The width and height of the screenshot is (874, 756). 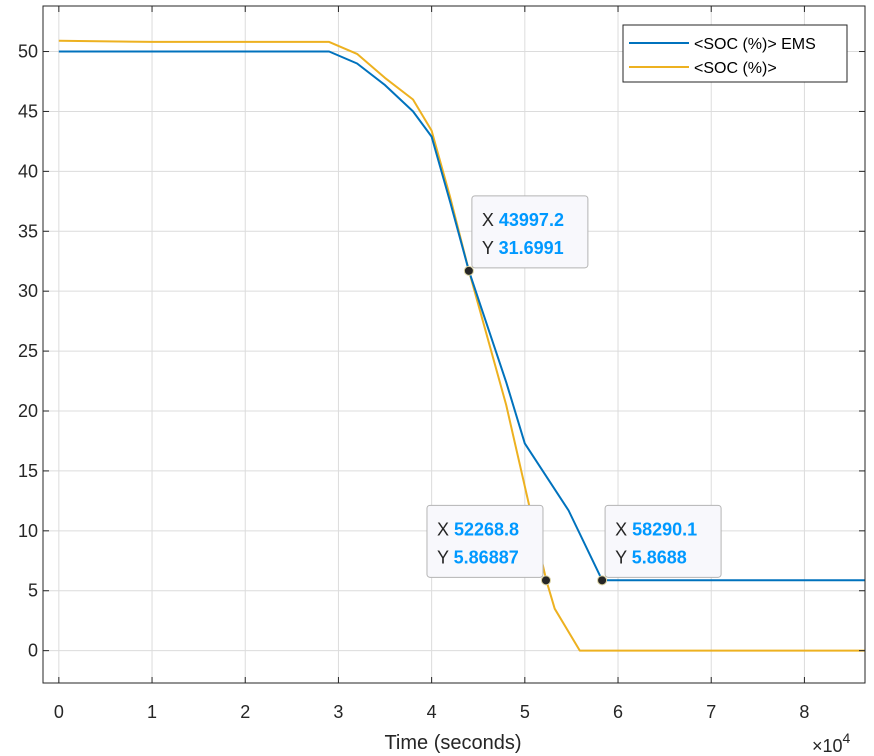 What do you see at coordinates (152, 712) in the screenshot?
I see `x-tick-label: 1` at bounding box center [152, 712].